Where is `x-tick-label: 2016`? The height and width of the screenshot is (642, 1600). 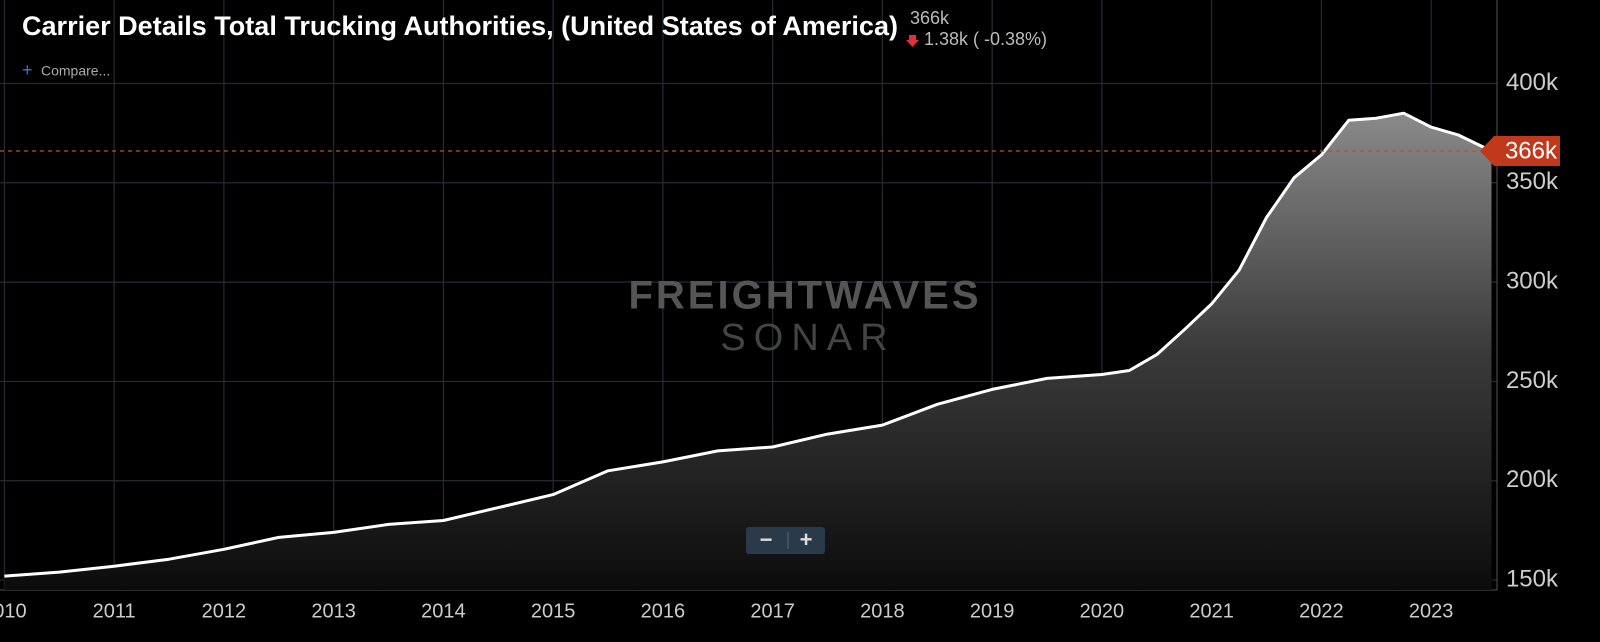
x-tick-label: 2016 is located at coordinates (663, 611).